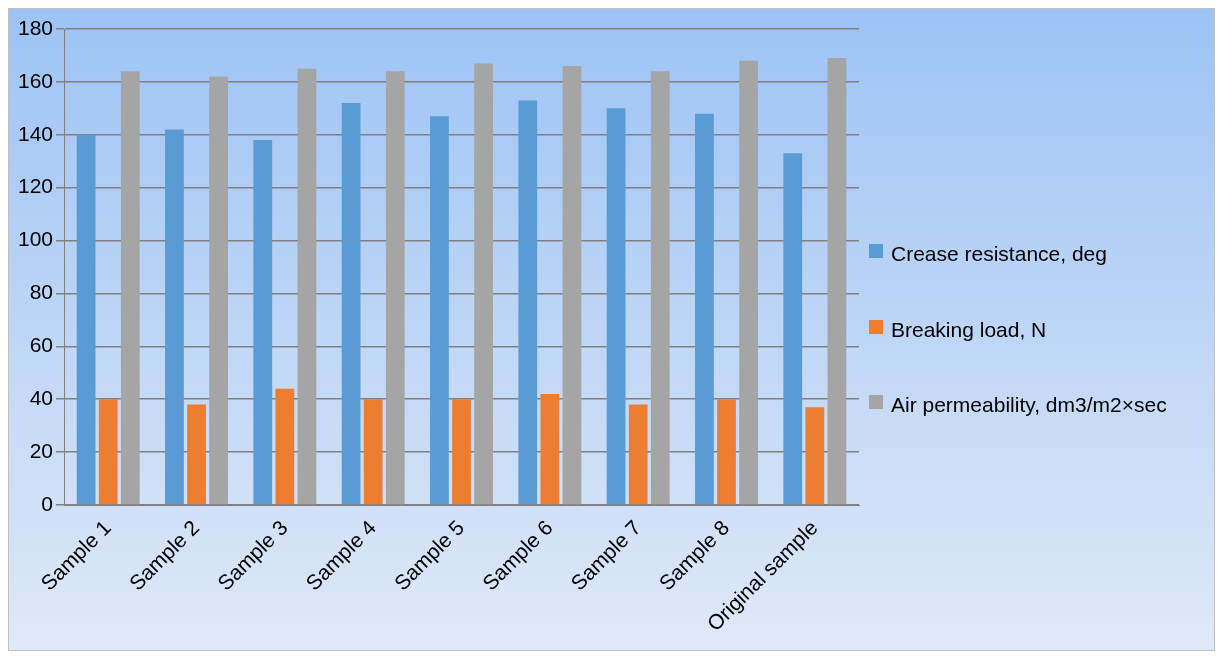 This screenshot has width=1223, height=659. What do you see at coordinates (41, 450) in the screenshot?
I see `y-tick-label: 20` at bounding box center [41, 450].